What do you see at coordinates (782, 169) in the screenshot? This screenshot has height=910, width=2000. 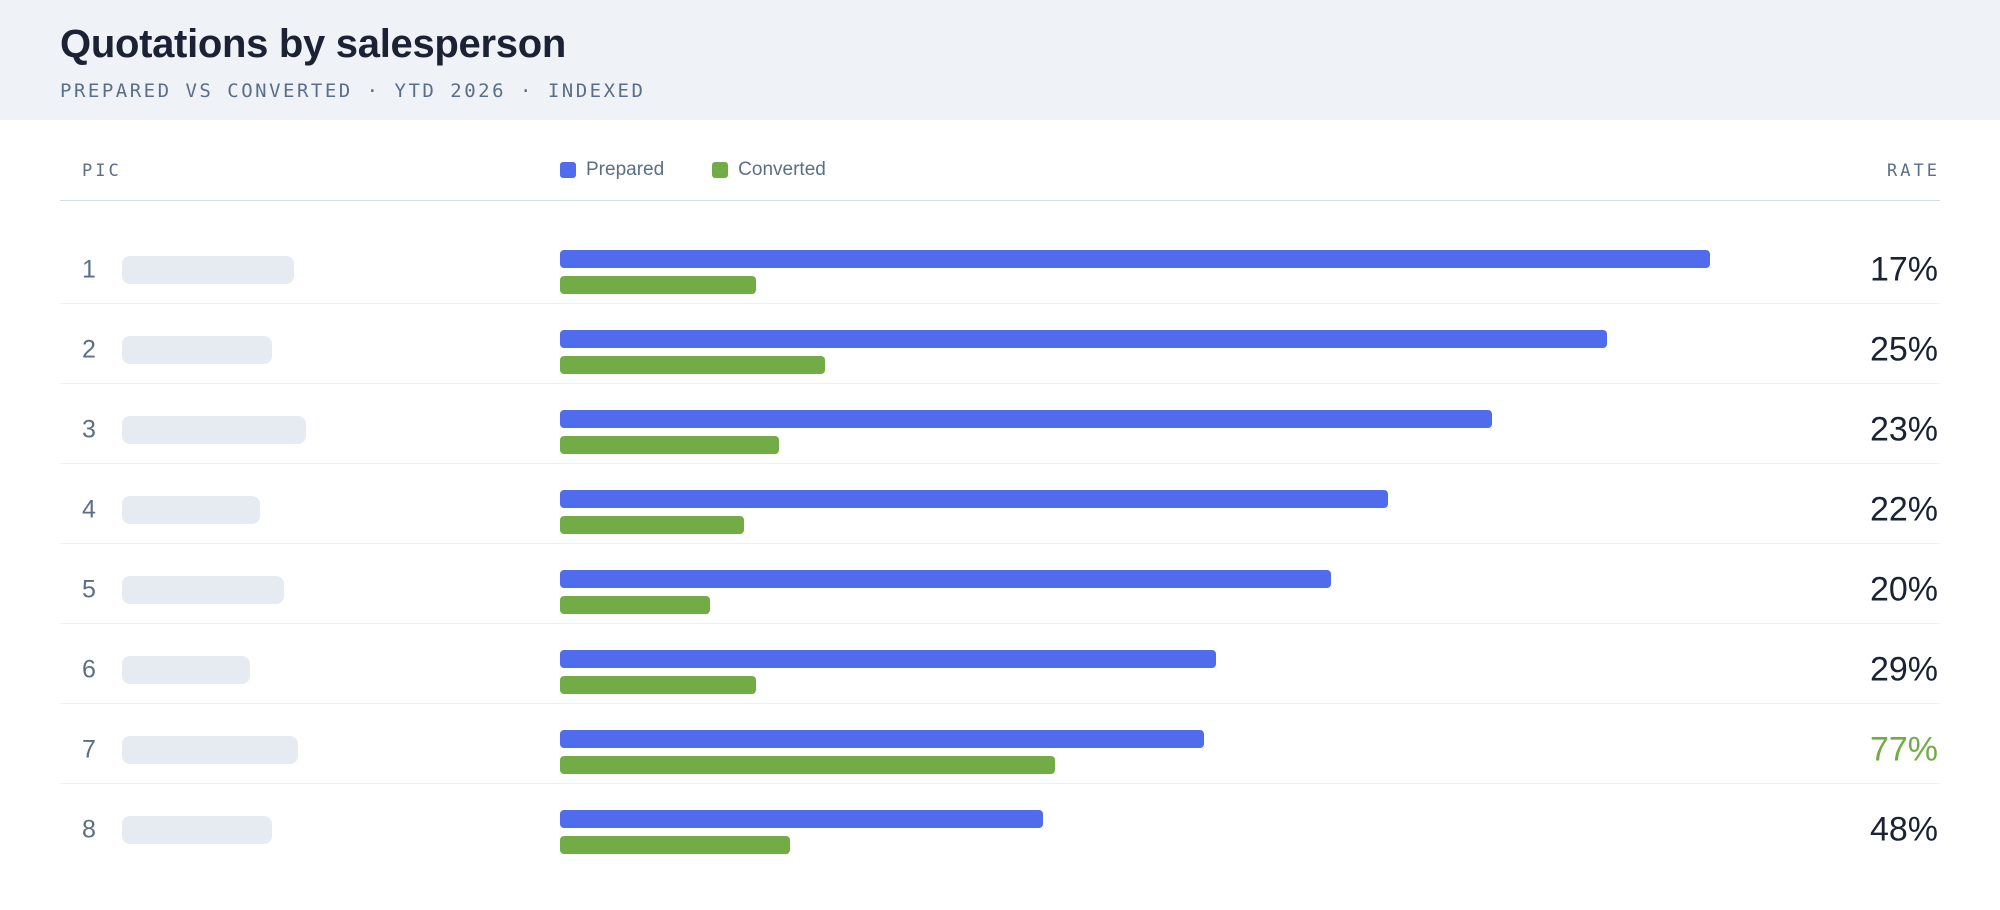 I see `legend-label-converted: Converted` at bounding box center [782, 169].